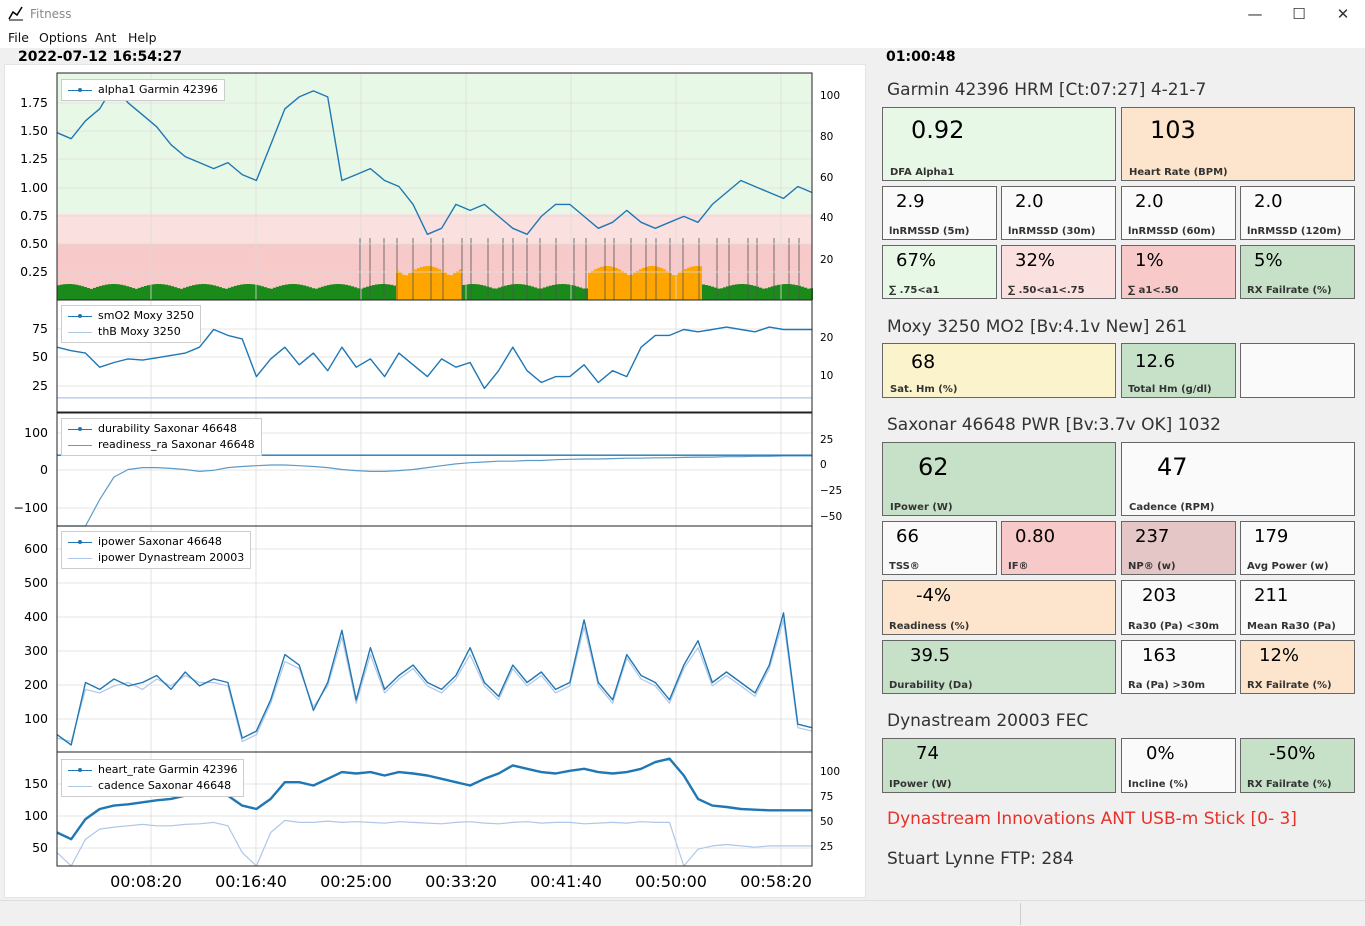 Image resolution: width=1365 pixels, height=926 pixels. What do you see at coordinates (1178, 272) in the screenshot?
I see `tile-sum-below-050: 1% ∑ a1<.50` at bounding box center [1178, 272].